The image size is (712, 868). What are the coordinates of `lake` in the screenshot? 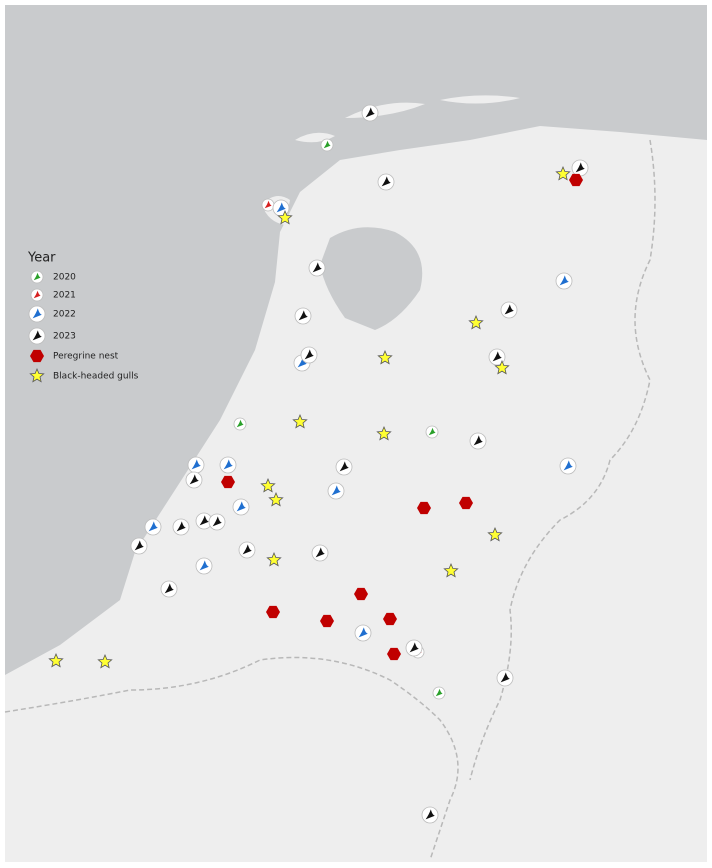 It's located at (371, 278).